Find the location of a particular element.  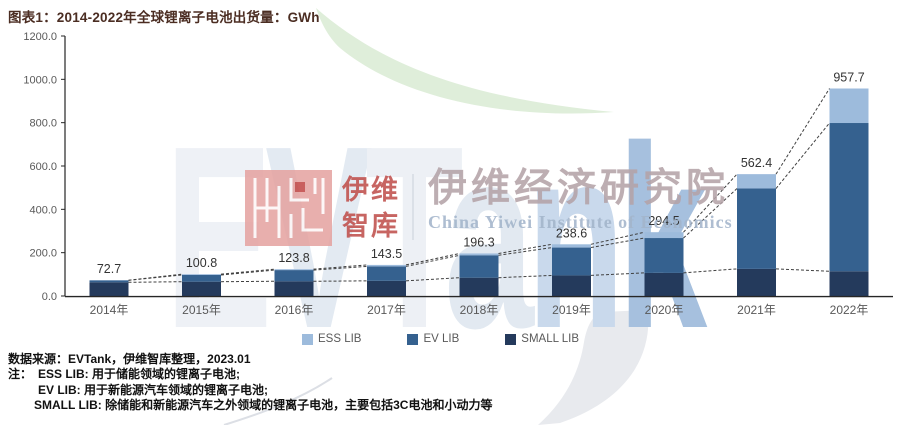

value-label: 294.5 is located at coordinates (663, 221).